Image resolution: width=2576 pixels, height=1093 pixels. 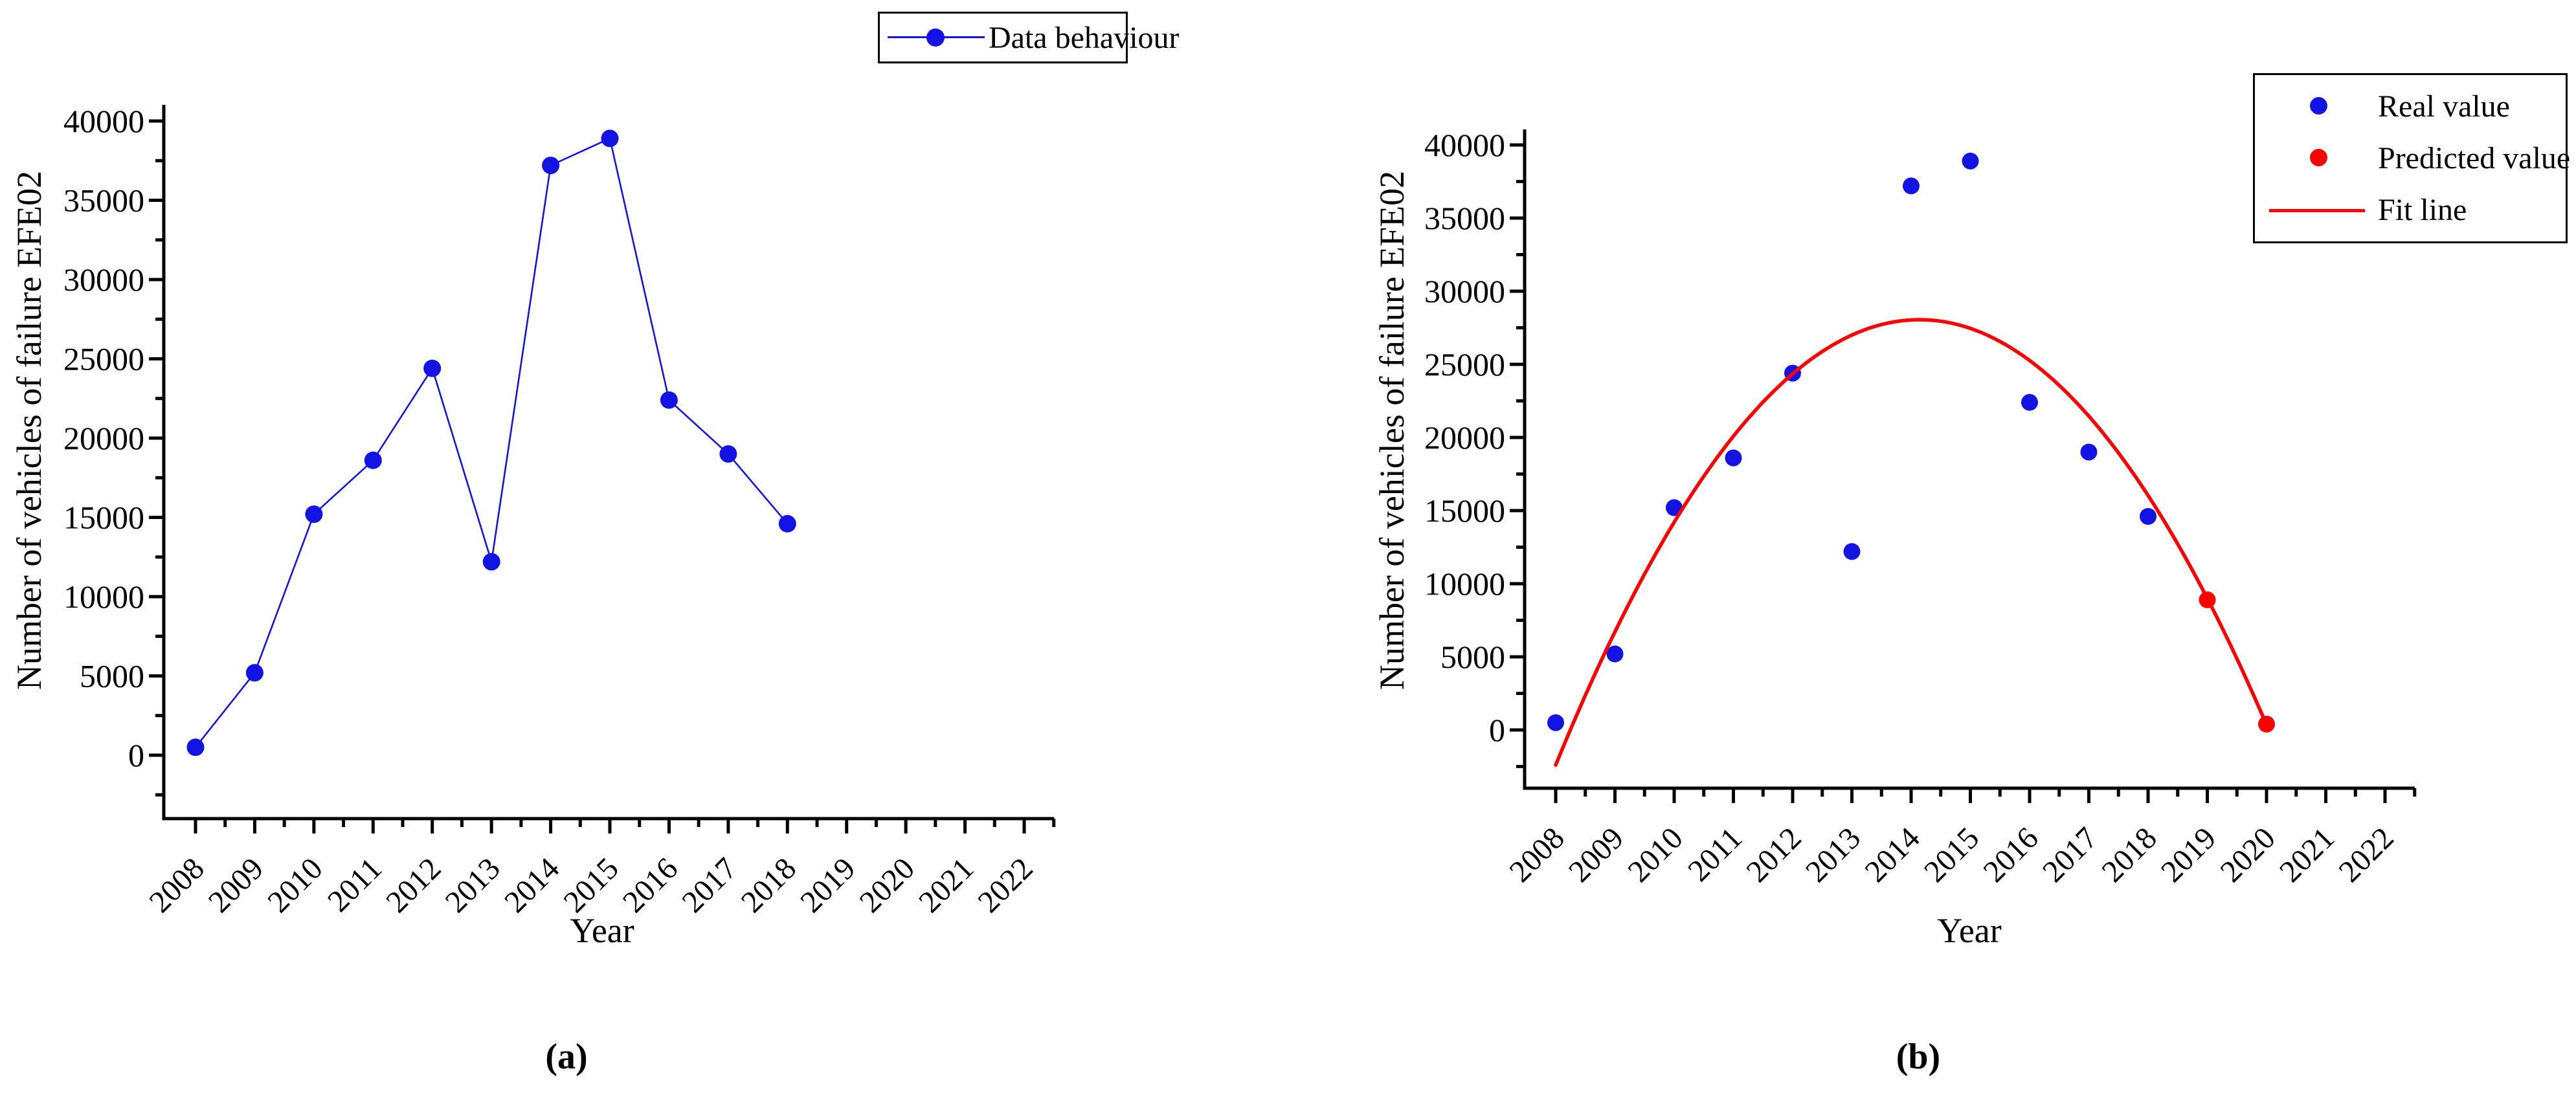 I want to click on data-point-real-value-2017, so click(x=2089, y=452).